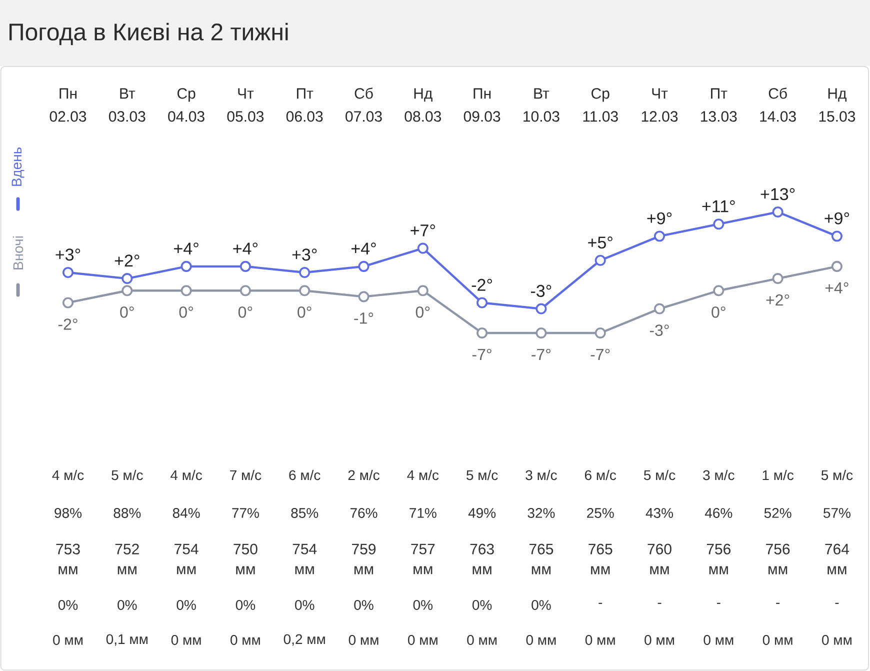 This screenshot has width=870, height=671. I want to click on x-tick-label: Нд 08.03, so click(423, 105).